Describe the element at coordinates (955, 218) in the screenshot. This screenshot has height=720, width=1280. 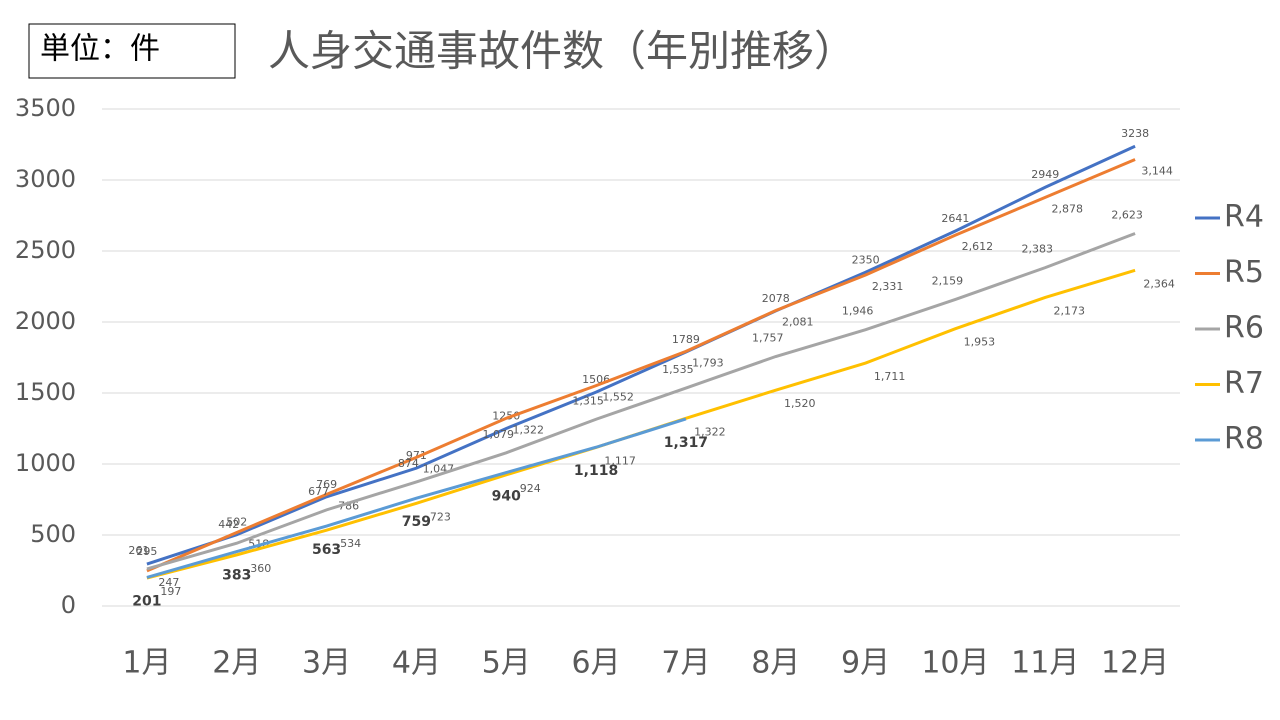
I see `data-label: 2641` at that location.